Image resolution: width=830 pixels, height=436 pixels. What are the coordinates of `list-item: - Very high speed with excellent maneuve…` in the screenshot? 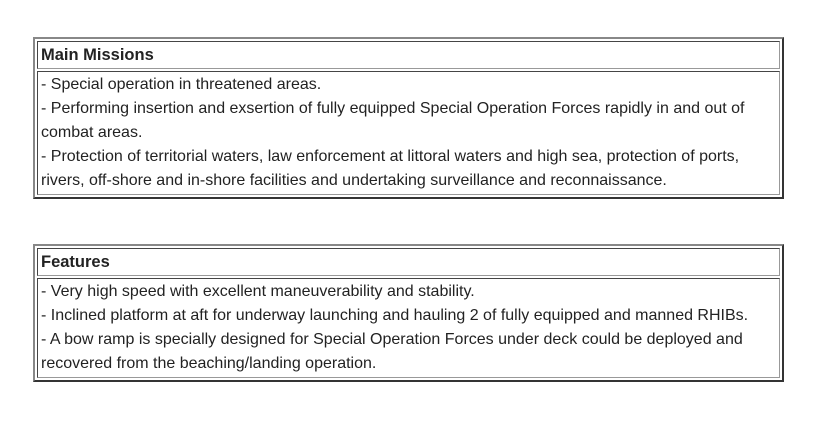 It's located at (258, 291).